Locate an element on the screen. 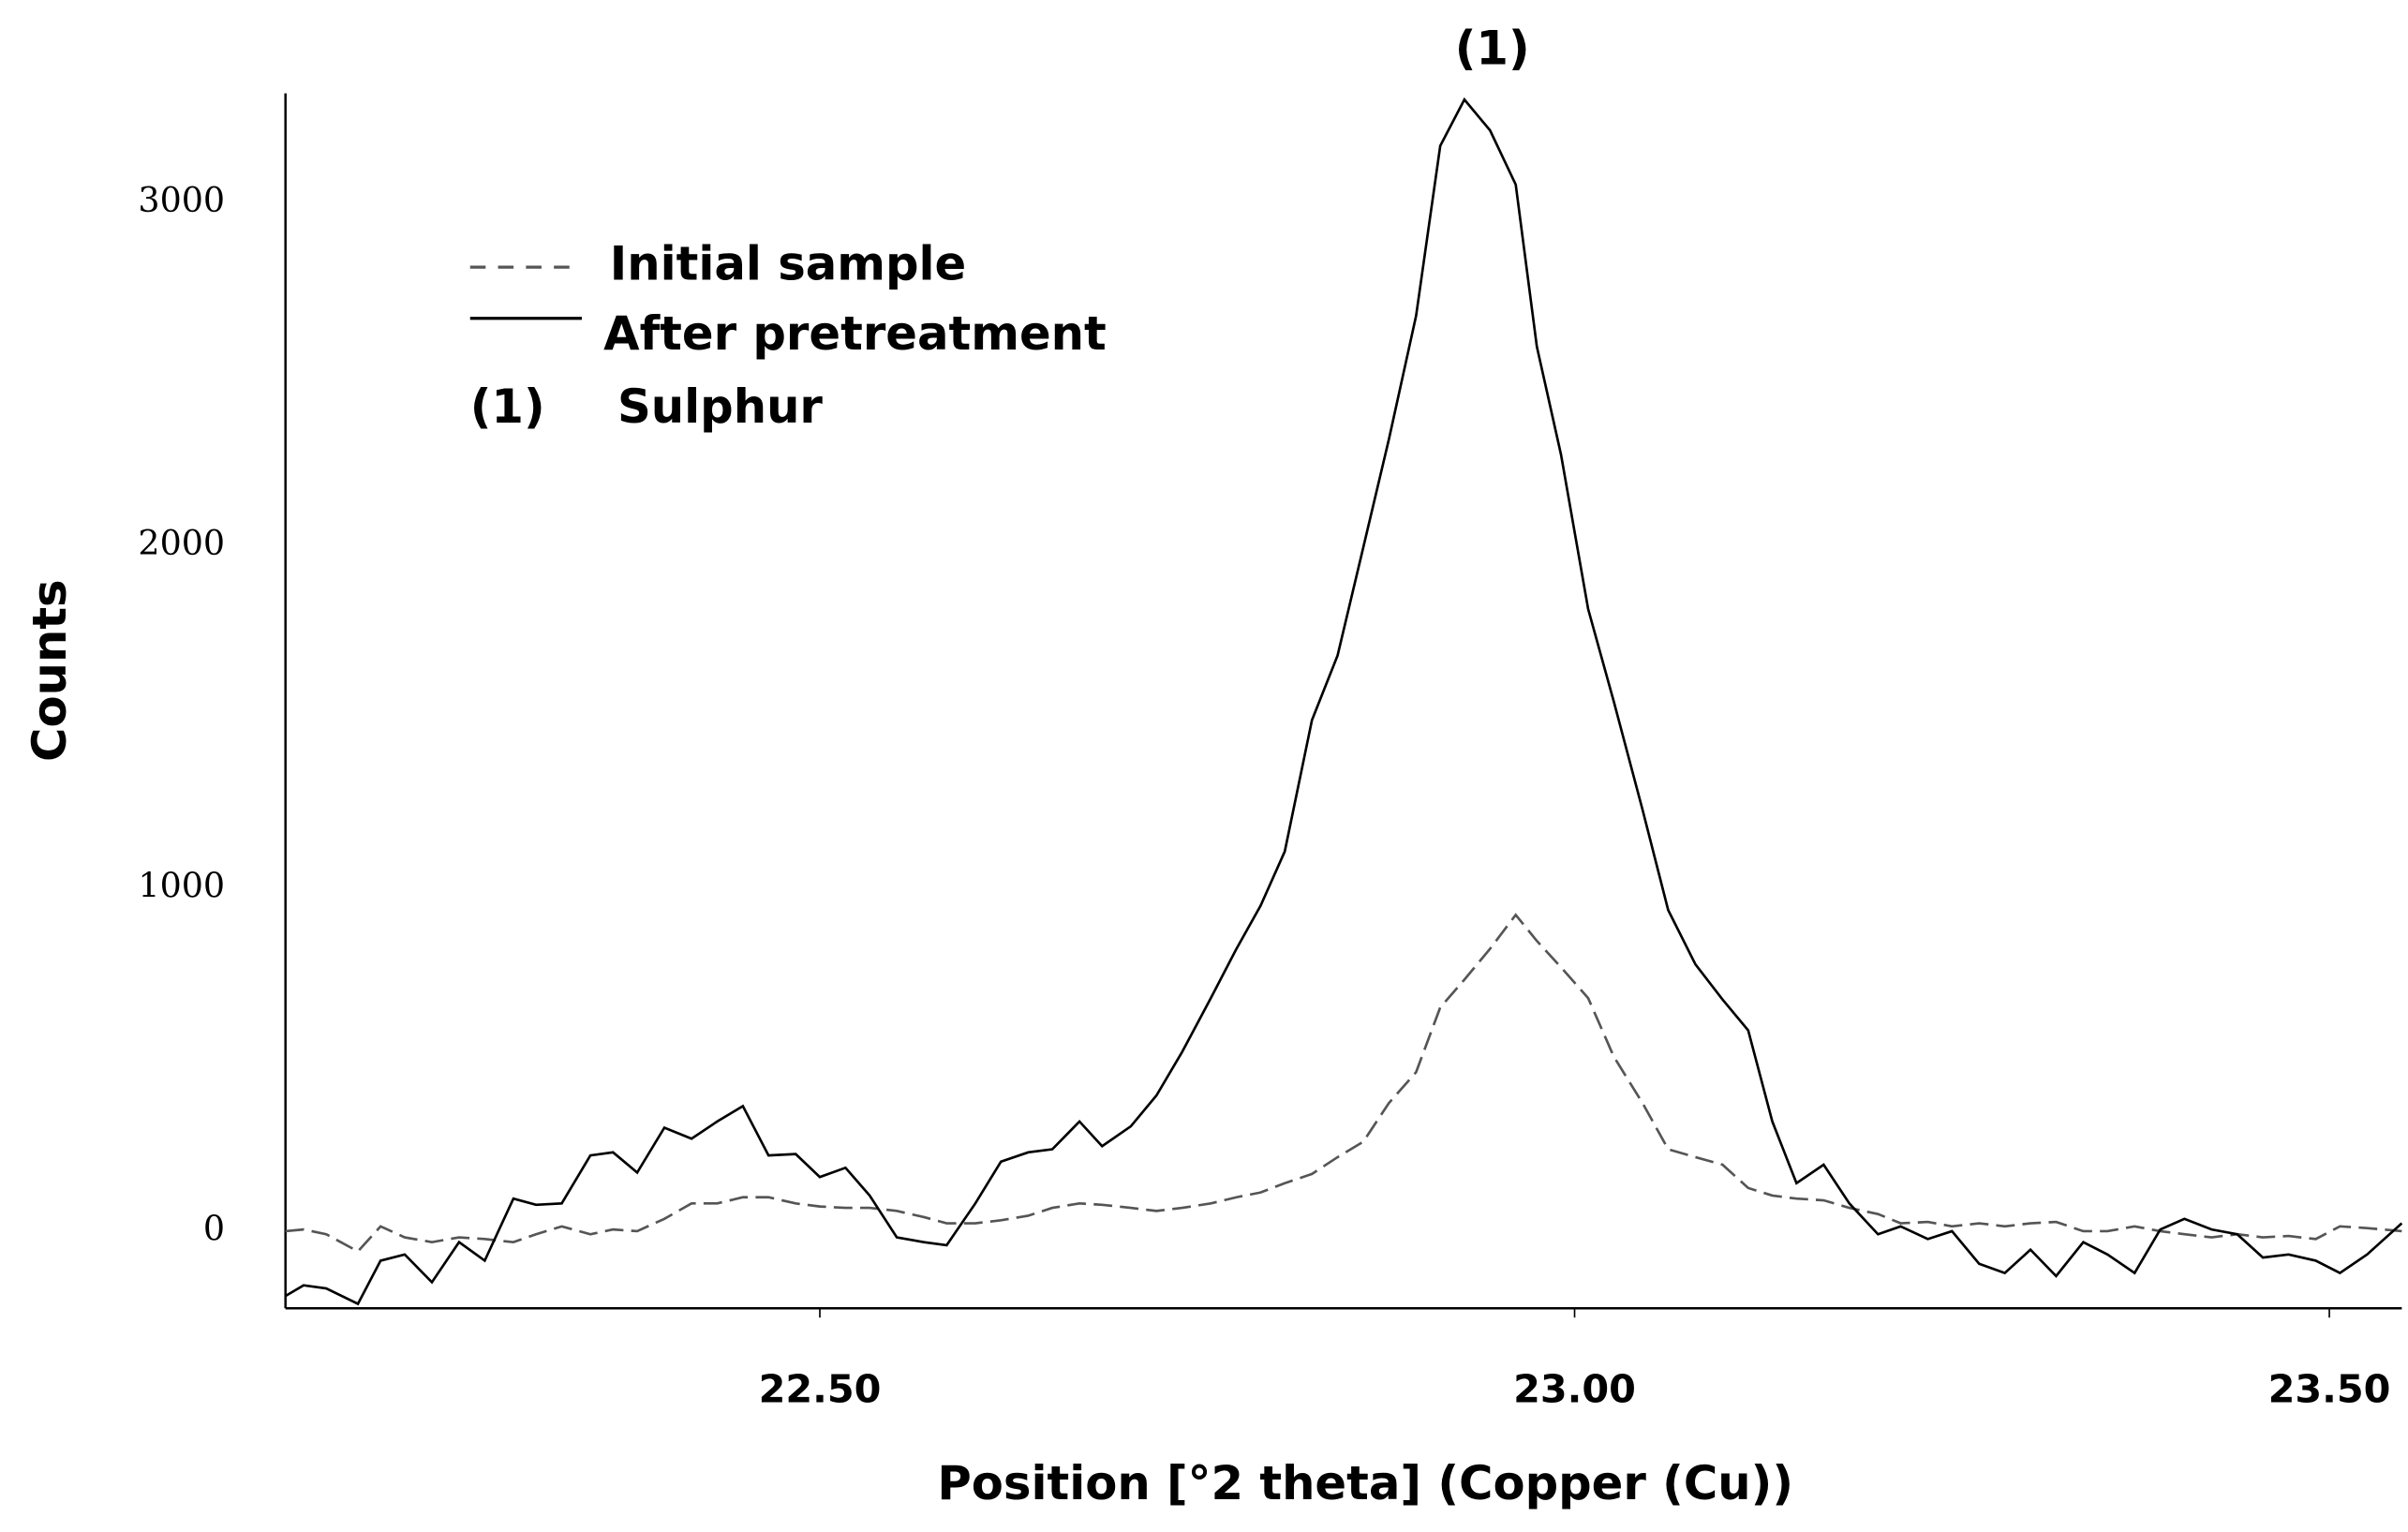 The height and width of the screenshot is (1532, 2408). legend-note-marker: (1) is located at coordinates (508, 406).